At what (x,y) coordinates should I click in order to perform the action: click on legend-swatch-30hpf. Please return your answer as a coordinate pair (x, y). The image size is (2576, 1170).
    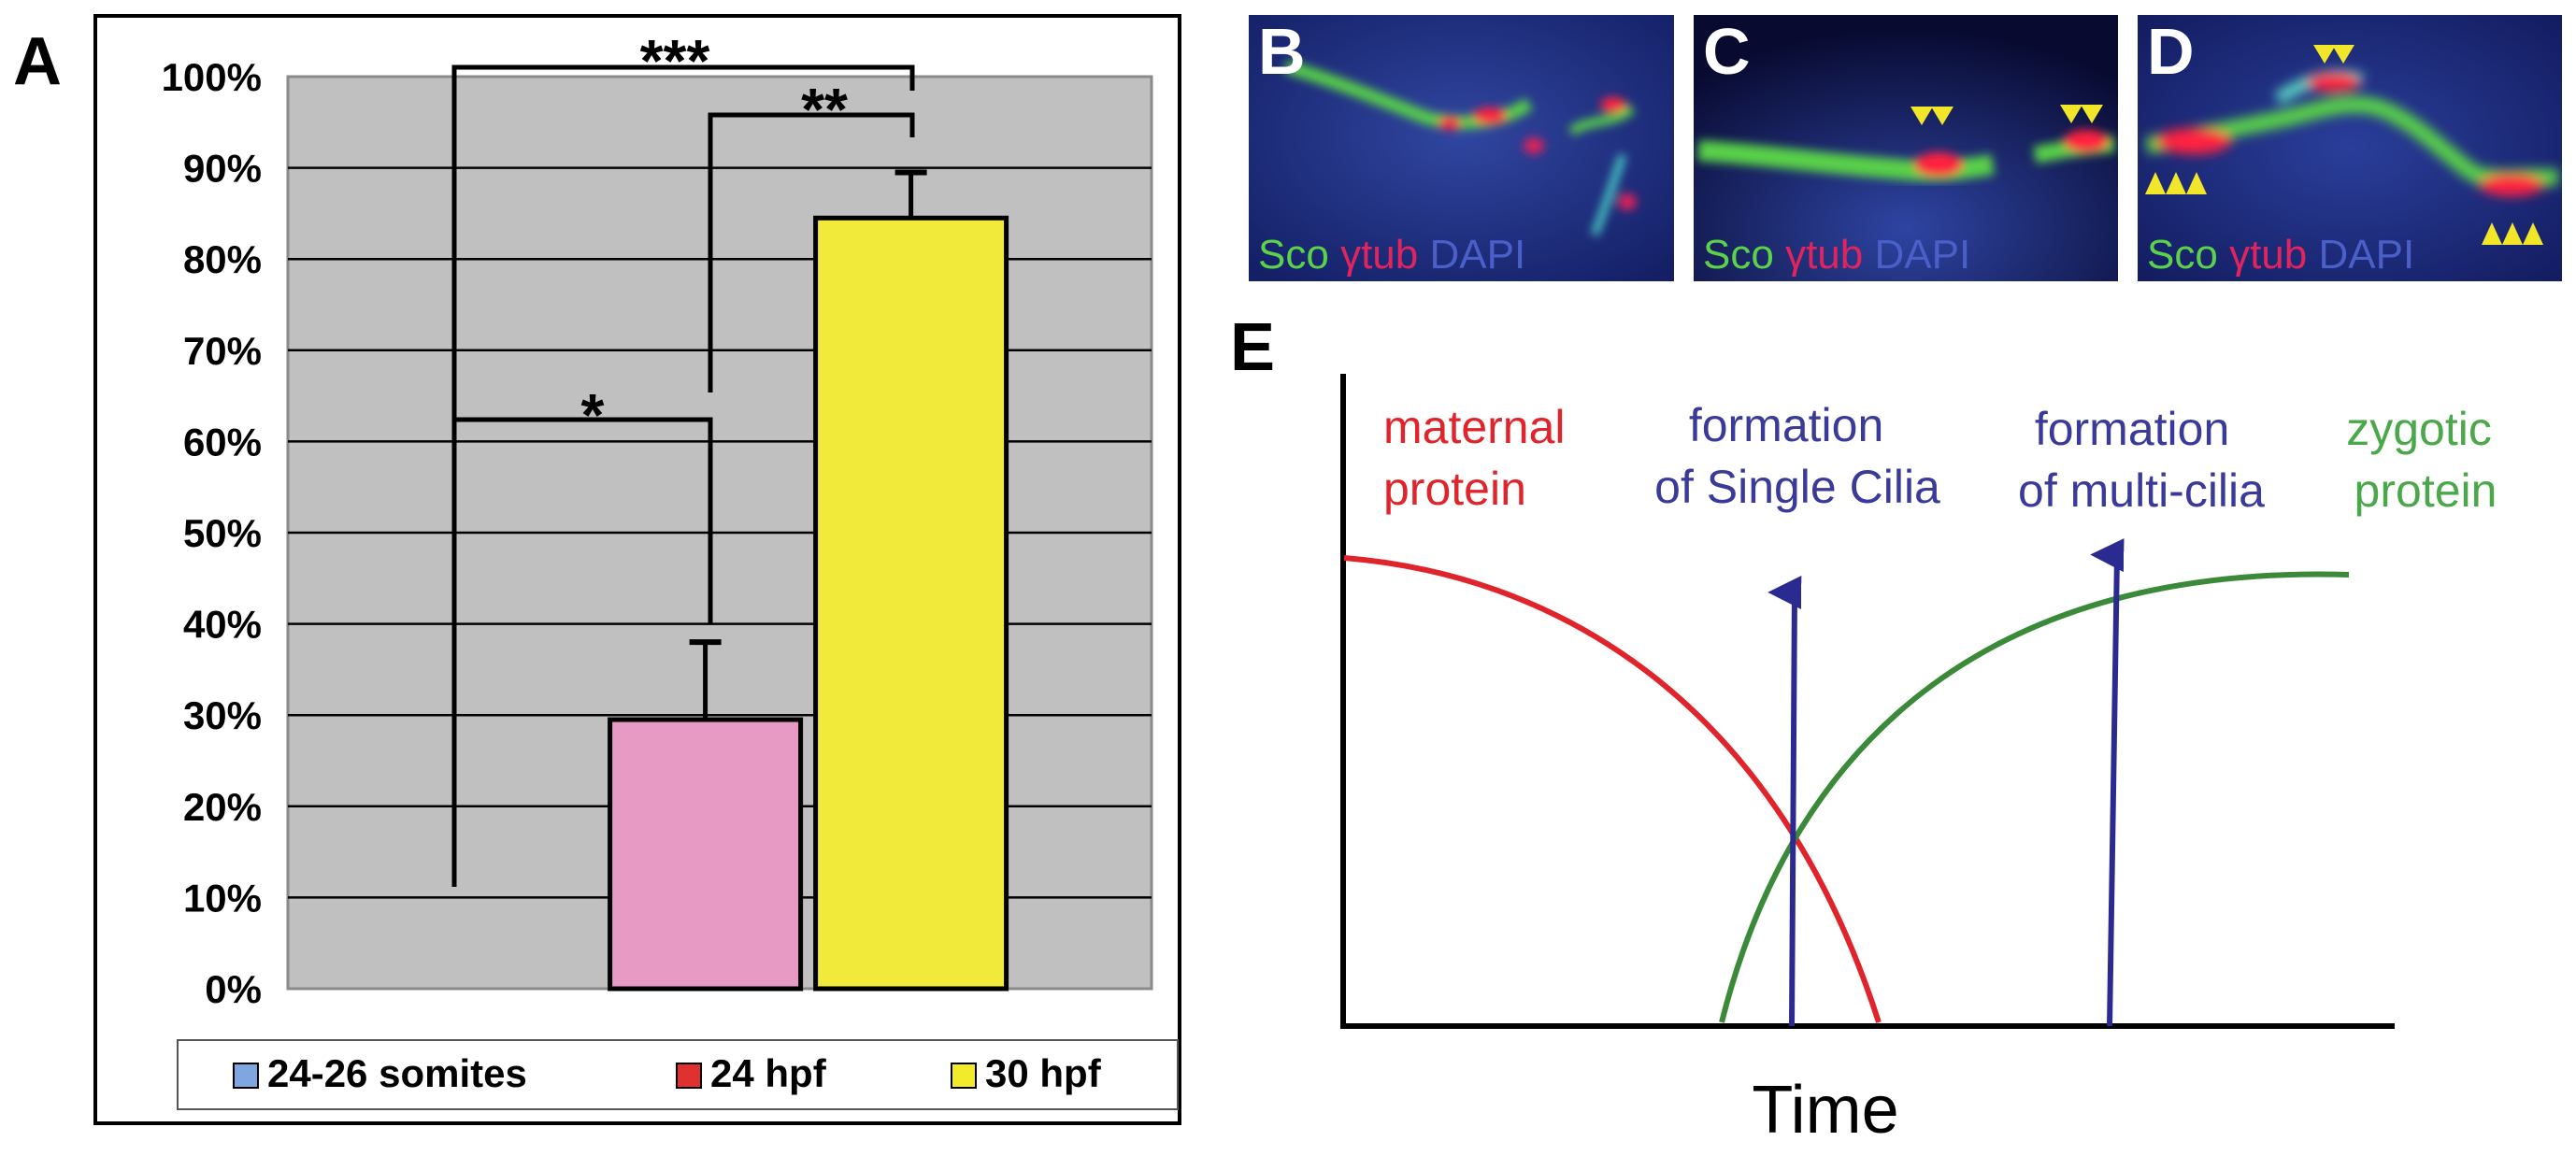
    Looking at the image, I should click on (964, 1076).